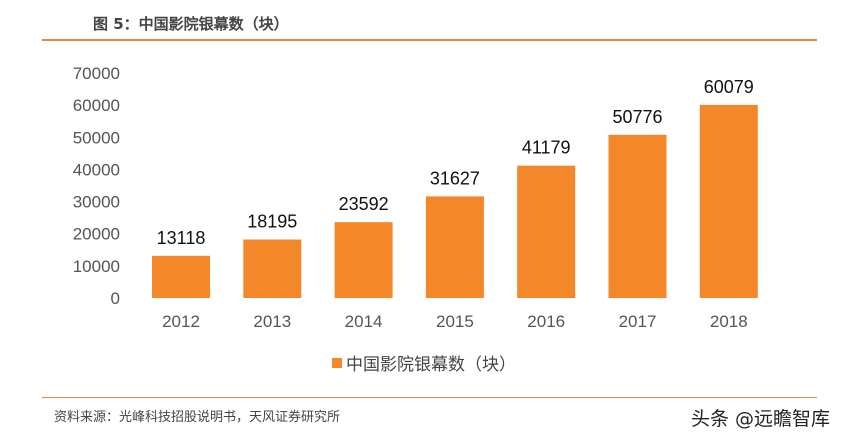  I want to click on y-tick-label: 30000, so click(96, 202).